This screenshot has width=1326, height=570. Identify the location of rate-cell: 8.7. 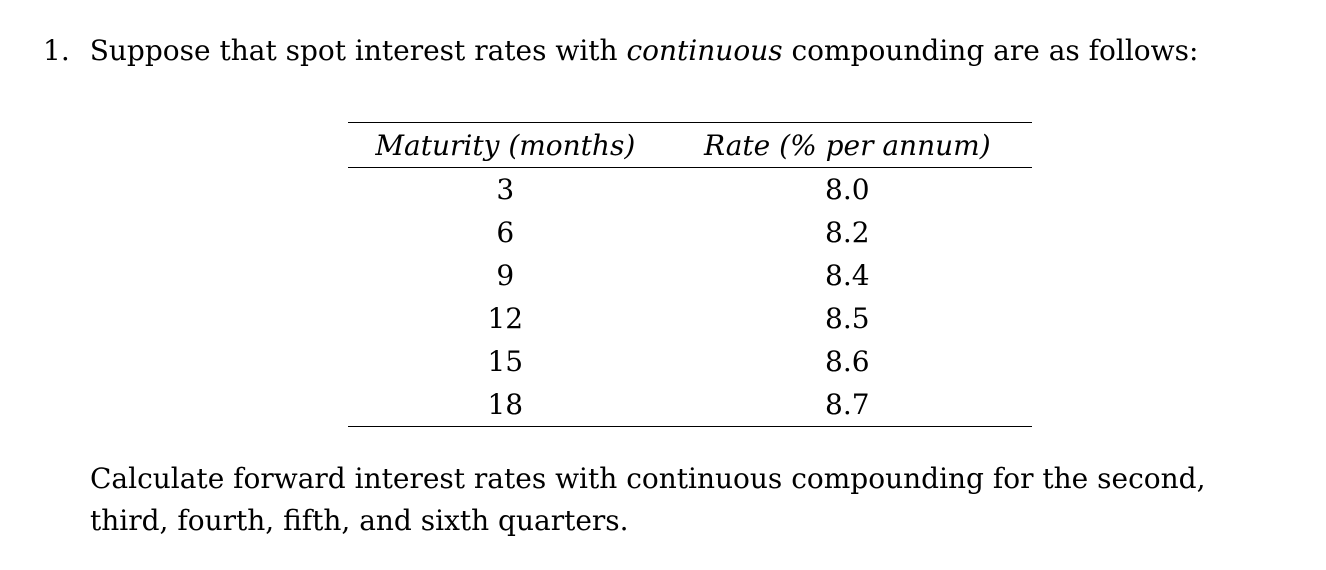
(847, 404).